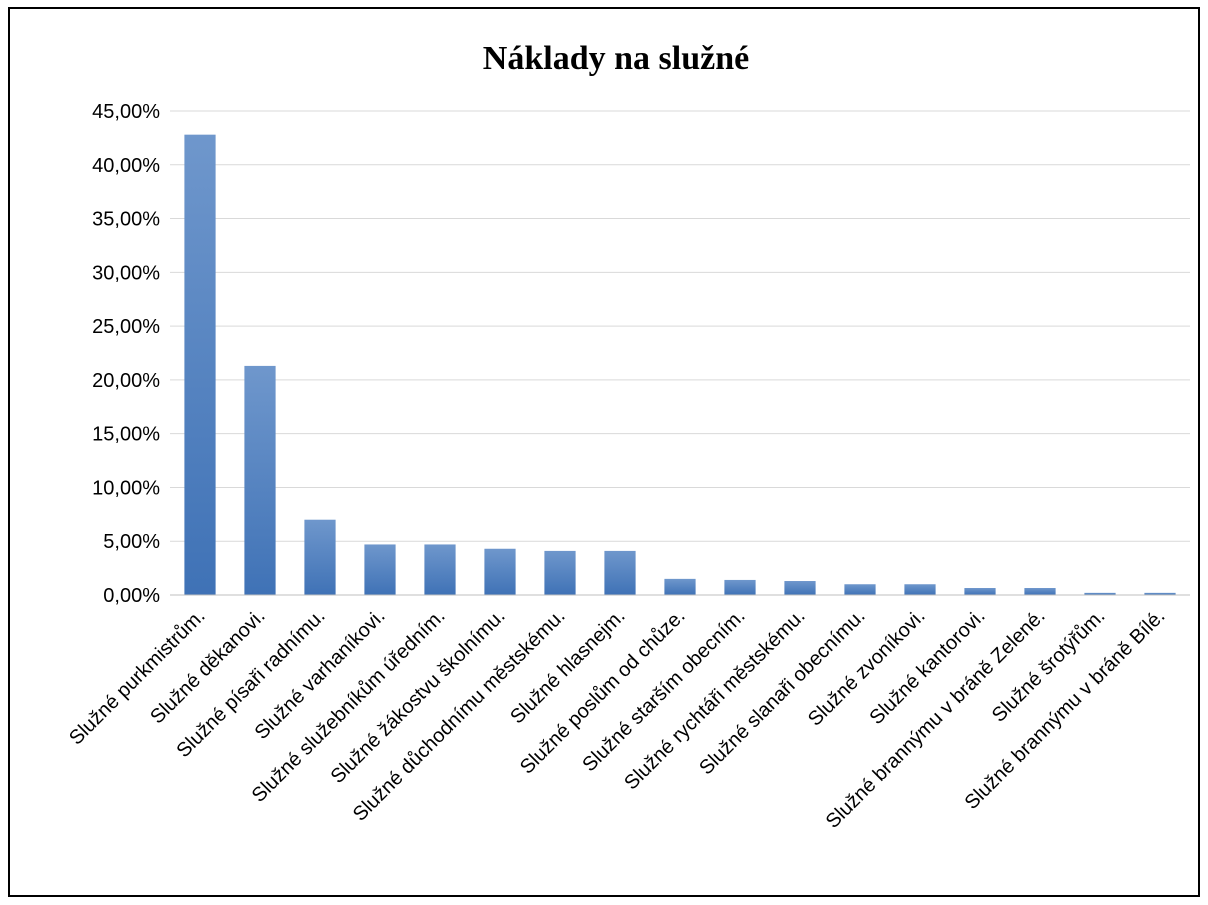 Image resolution: width=1208 pixels, height=905 pixels. What do you see at coordinates (1049, 666) in the screenshot?
I see `x-tick-label: Služné šrotýřům.` at bounding box center [1049, 666].